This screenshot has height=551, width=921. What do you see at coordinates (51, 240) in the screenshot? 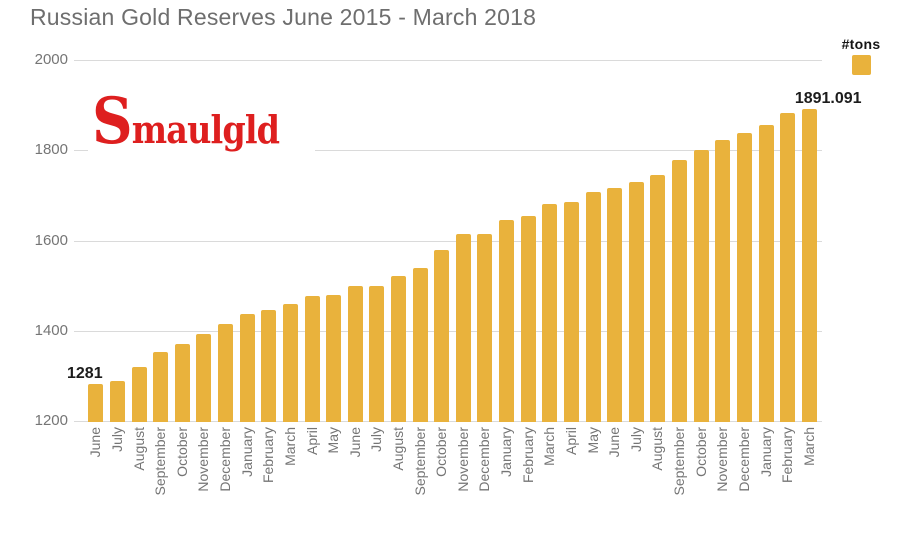
I see `y-axis-tick-label: 1600` at bounding box center [51, 240].